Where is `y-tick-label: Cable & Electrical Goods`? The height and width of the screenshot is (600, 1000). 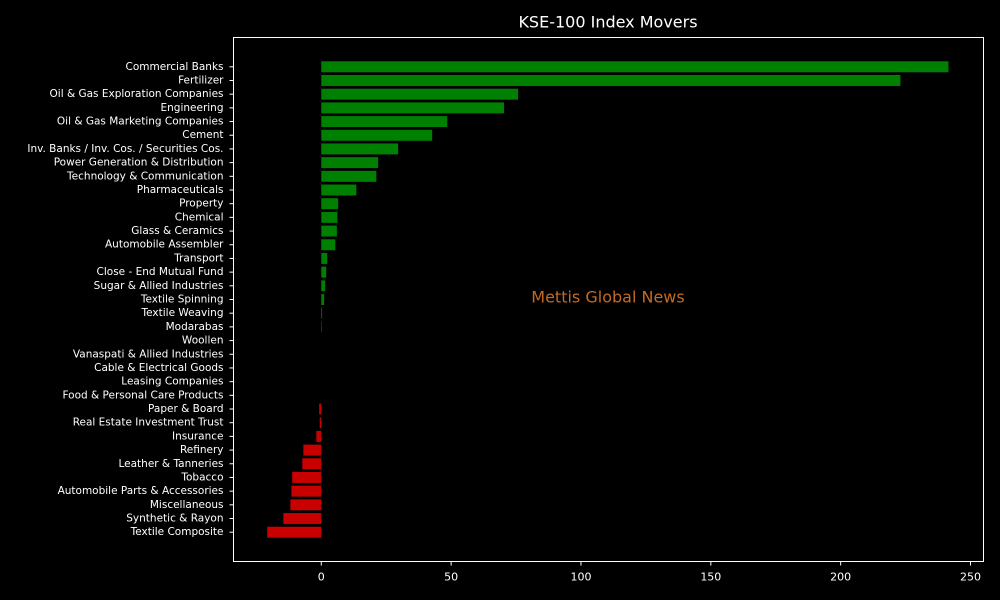
y-tick-label: Cable & Electrical Goods is located at coordinates (158, 368).